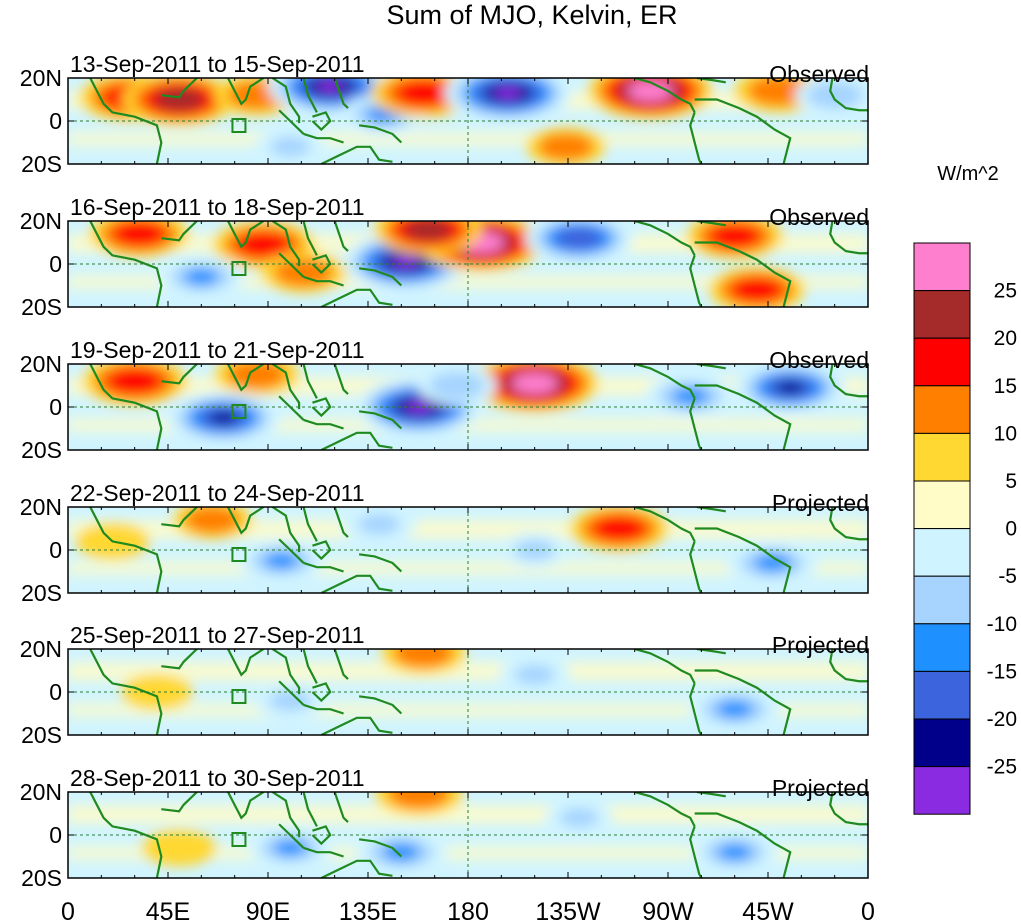 This screenshot has width=1021, height=923. I want to click on x-tick-label: 90E, so click(268, 910).